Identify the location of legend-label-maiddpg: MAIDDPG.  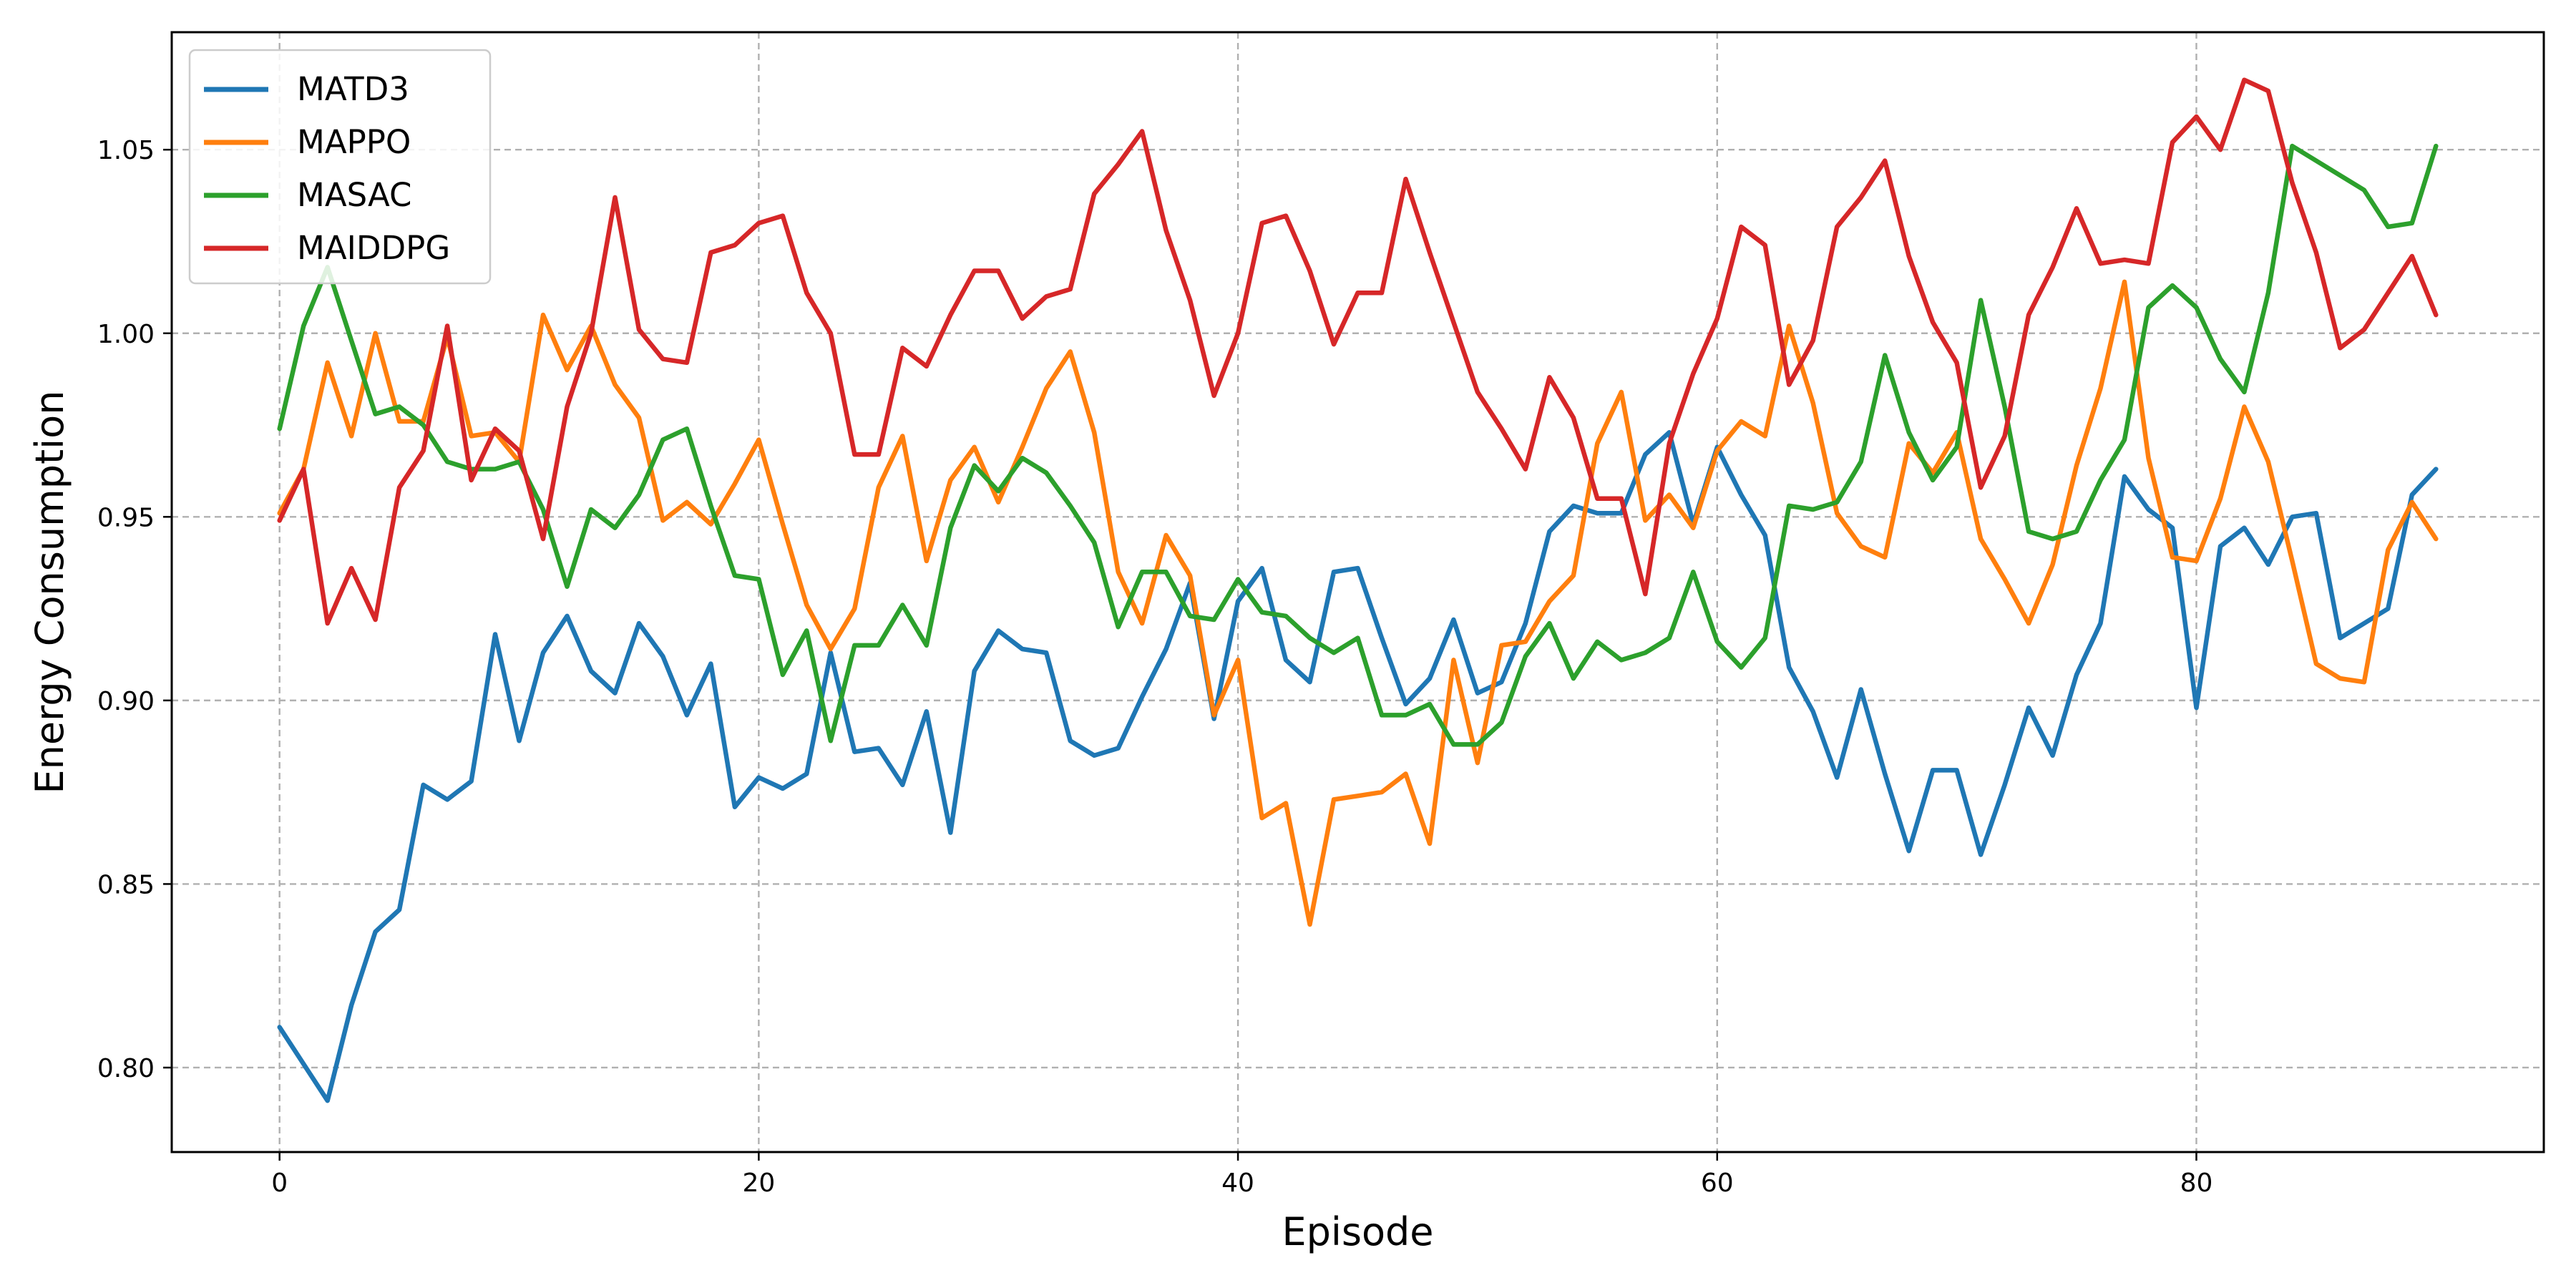
(373, 248).